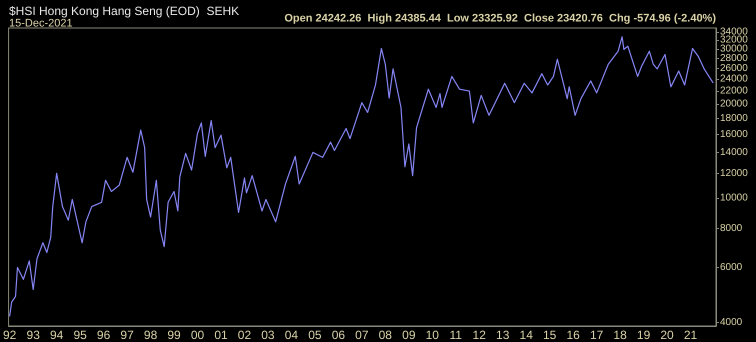 This screenshot has height=342, width=756. What do you see at coordinates (734, 198) in the screenshot?
I see `y-tick-label: 10000` at bounding box center [734, 198].